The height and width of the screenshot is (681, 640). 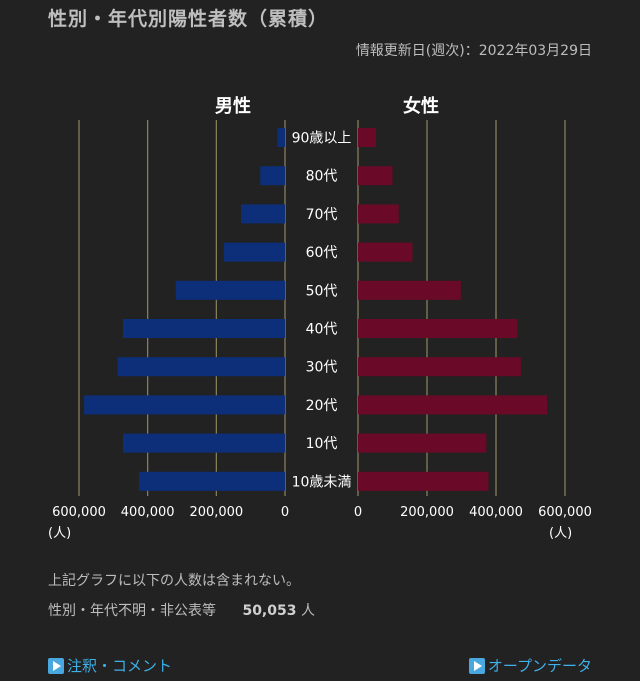 What do you see at coordinates (59, 533) in the screenshot?
I see `male-unit-label: (人)` at bounding box center [59, 533].